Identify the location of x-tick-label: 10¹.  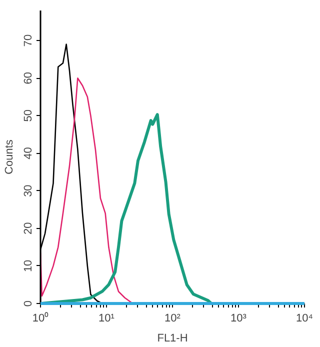
(106, 318).